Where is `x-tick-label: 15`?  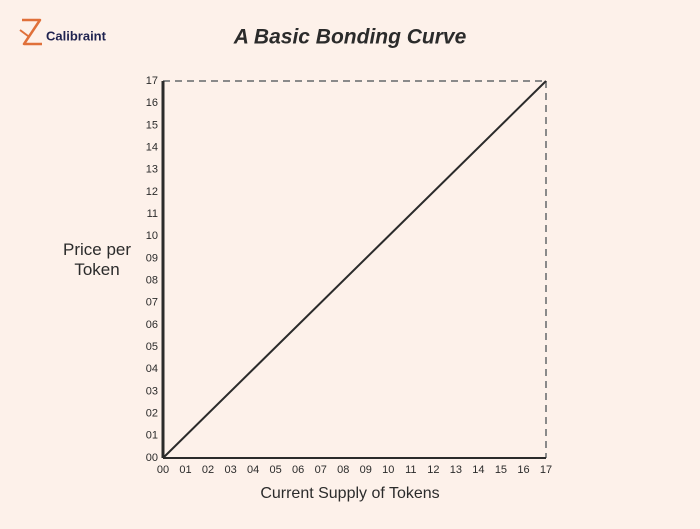 x-tick-label: 15 is located at coordinates (501, 470).